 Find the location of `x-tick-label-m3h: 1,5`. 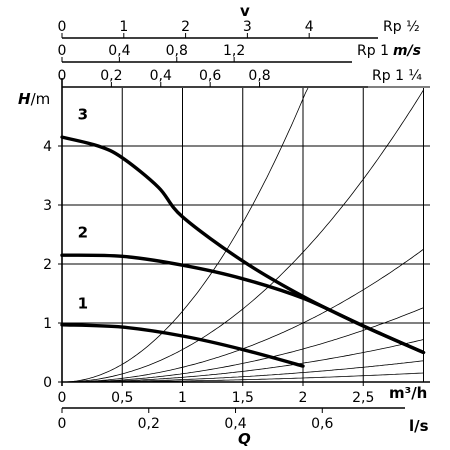

x-tick-label-m3h: 1,5 is located at coordinates (243, 398).